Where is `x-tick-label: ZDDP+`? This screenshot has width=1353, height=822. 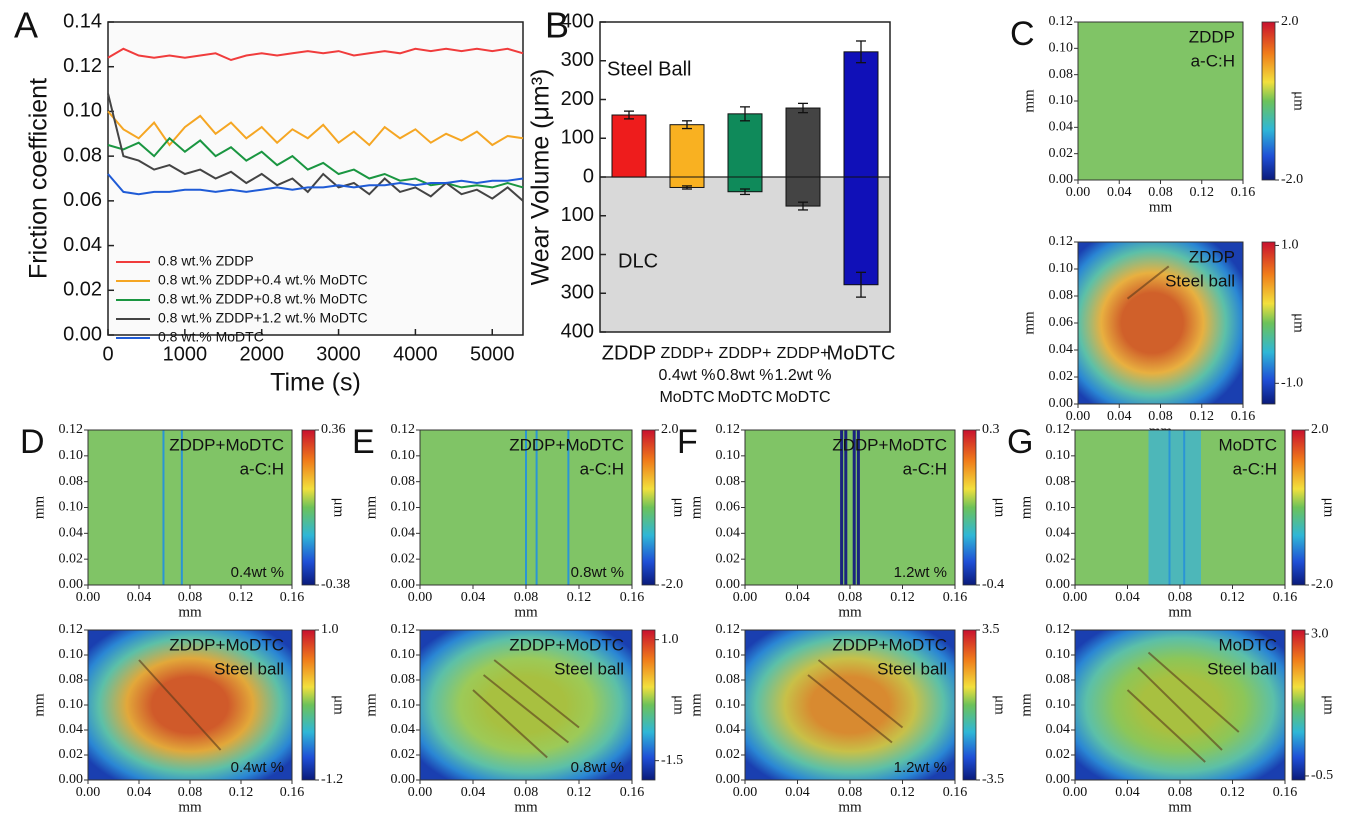 x-tick-label: ZDDP+ is located at coordinates (687, 353).